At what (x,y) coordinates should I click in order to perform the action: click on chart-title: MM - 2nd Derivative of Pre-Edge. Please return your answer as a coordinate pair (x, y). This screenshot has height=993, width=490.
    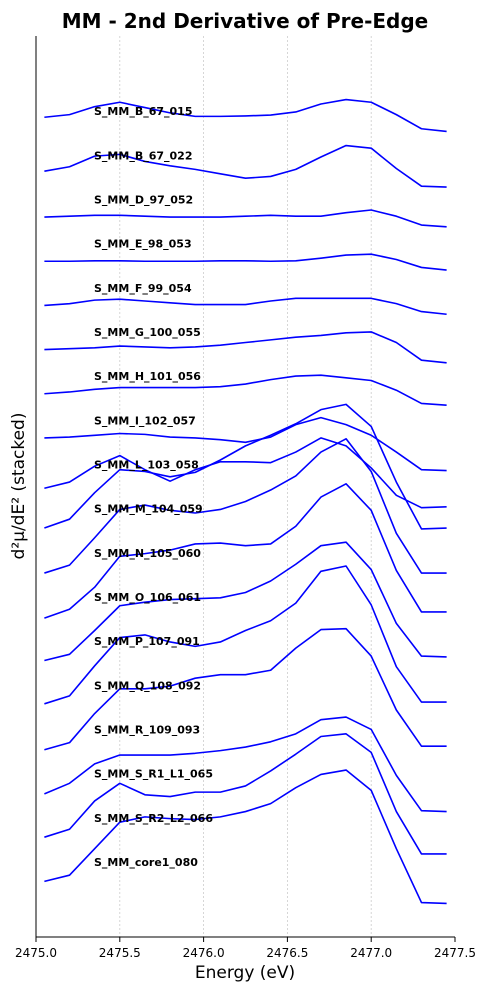
    Looking at the image, I should click on (245, 21).